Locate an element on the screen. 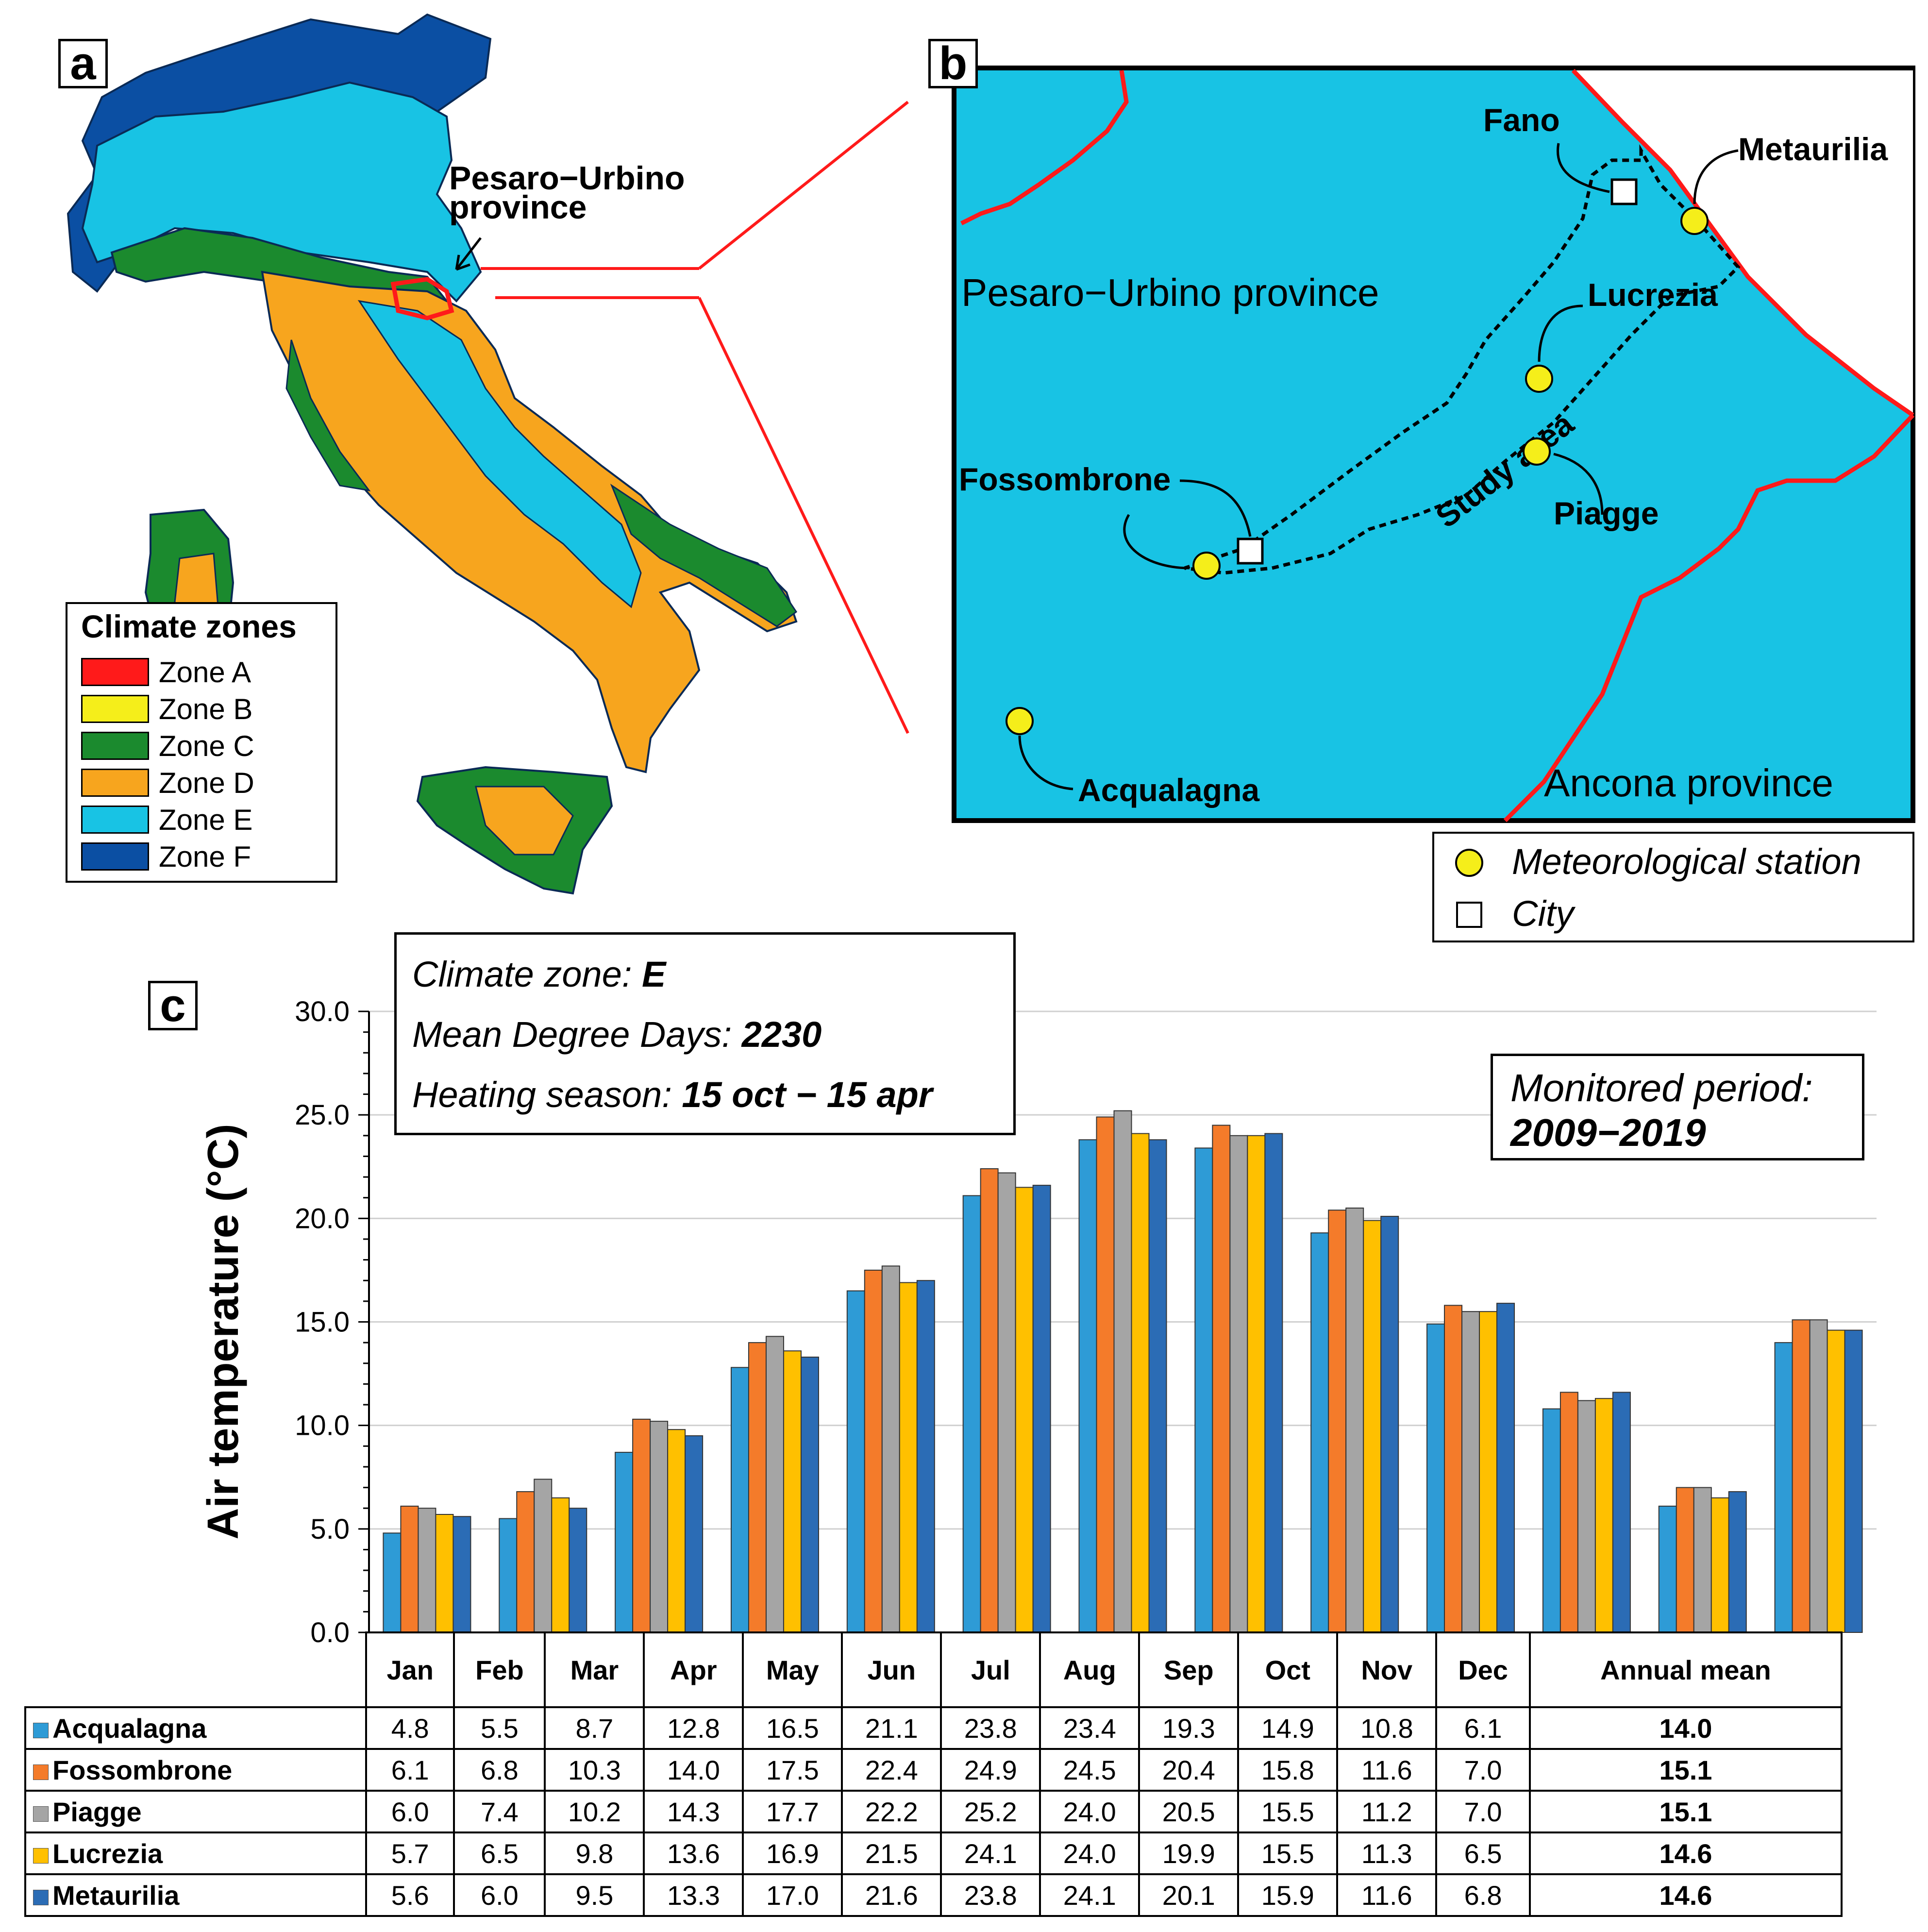 The height and width of the screenshot is (1932, 1928). monitored-value: 2009−2019 is located at coordinates (1608, 1132).